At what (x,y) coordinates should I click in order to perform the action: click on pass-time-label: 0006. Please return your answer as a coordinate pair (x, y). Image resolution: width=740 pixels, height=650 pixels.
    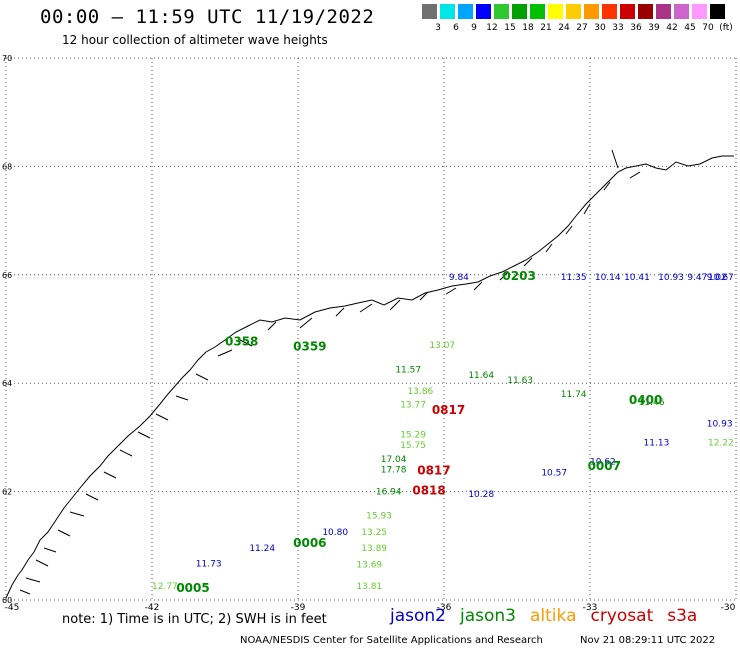
    Looking at the image, I should click on (309, 543).